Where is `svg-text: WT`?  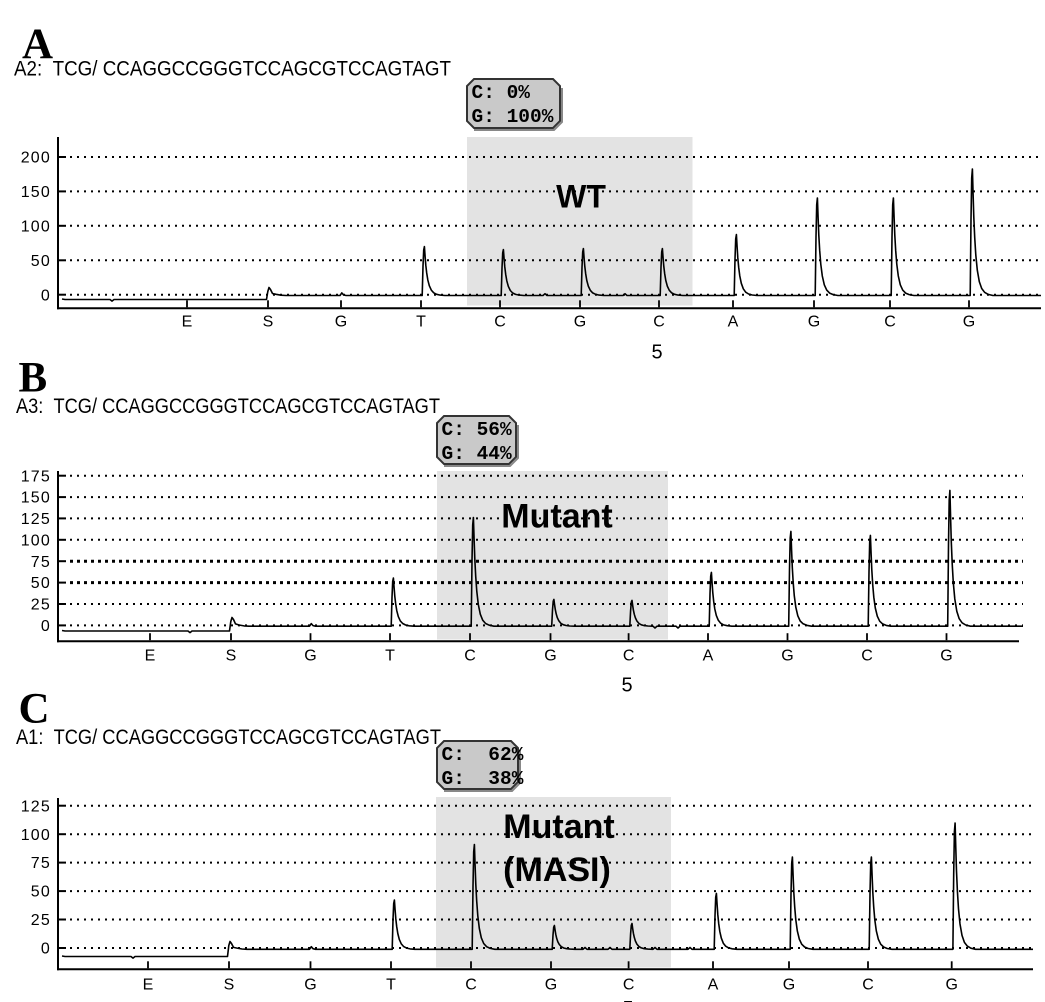 svg-text: WT is located at coordinates (581, 197).